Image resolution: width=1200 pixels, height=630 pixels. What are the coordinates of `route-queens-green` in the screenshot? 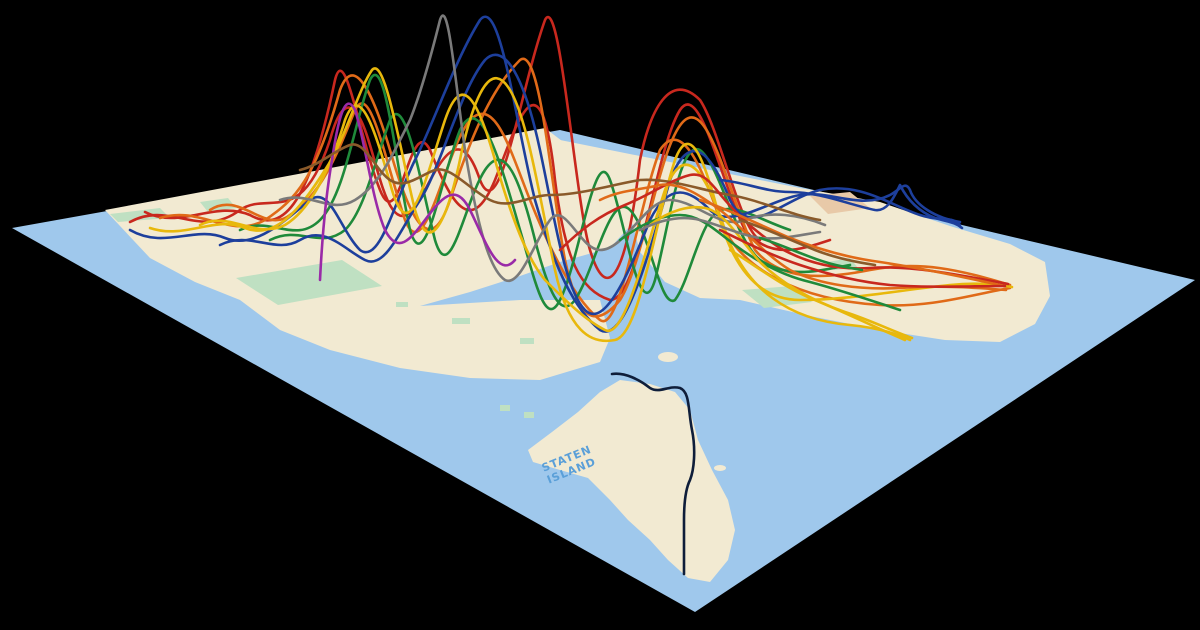 It's located at (811, 254).